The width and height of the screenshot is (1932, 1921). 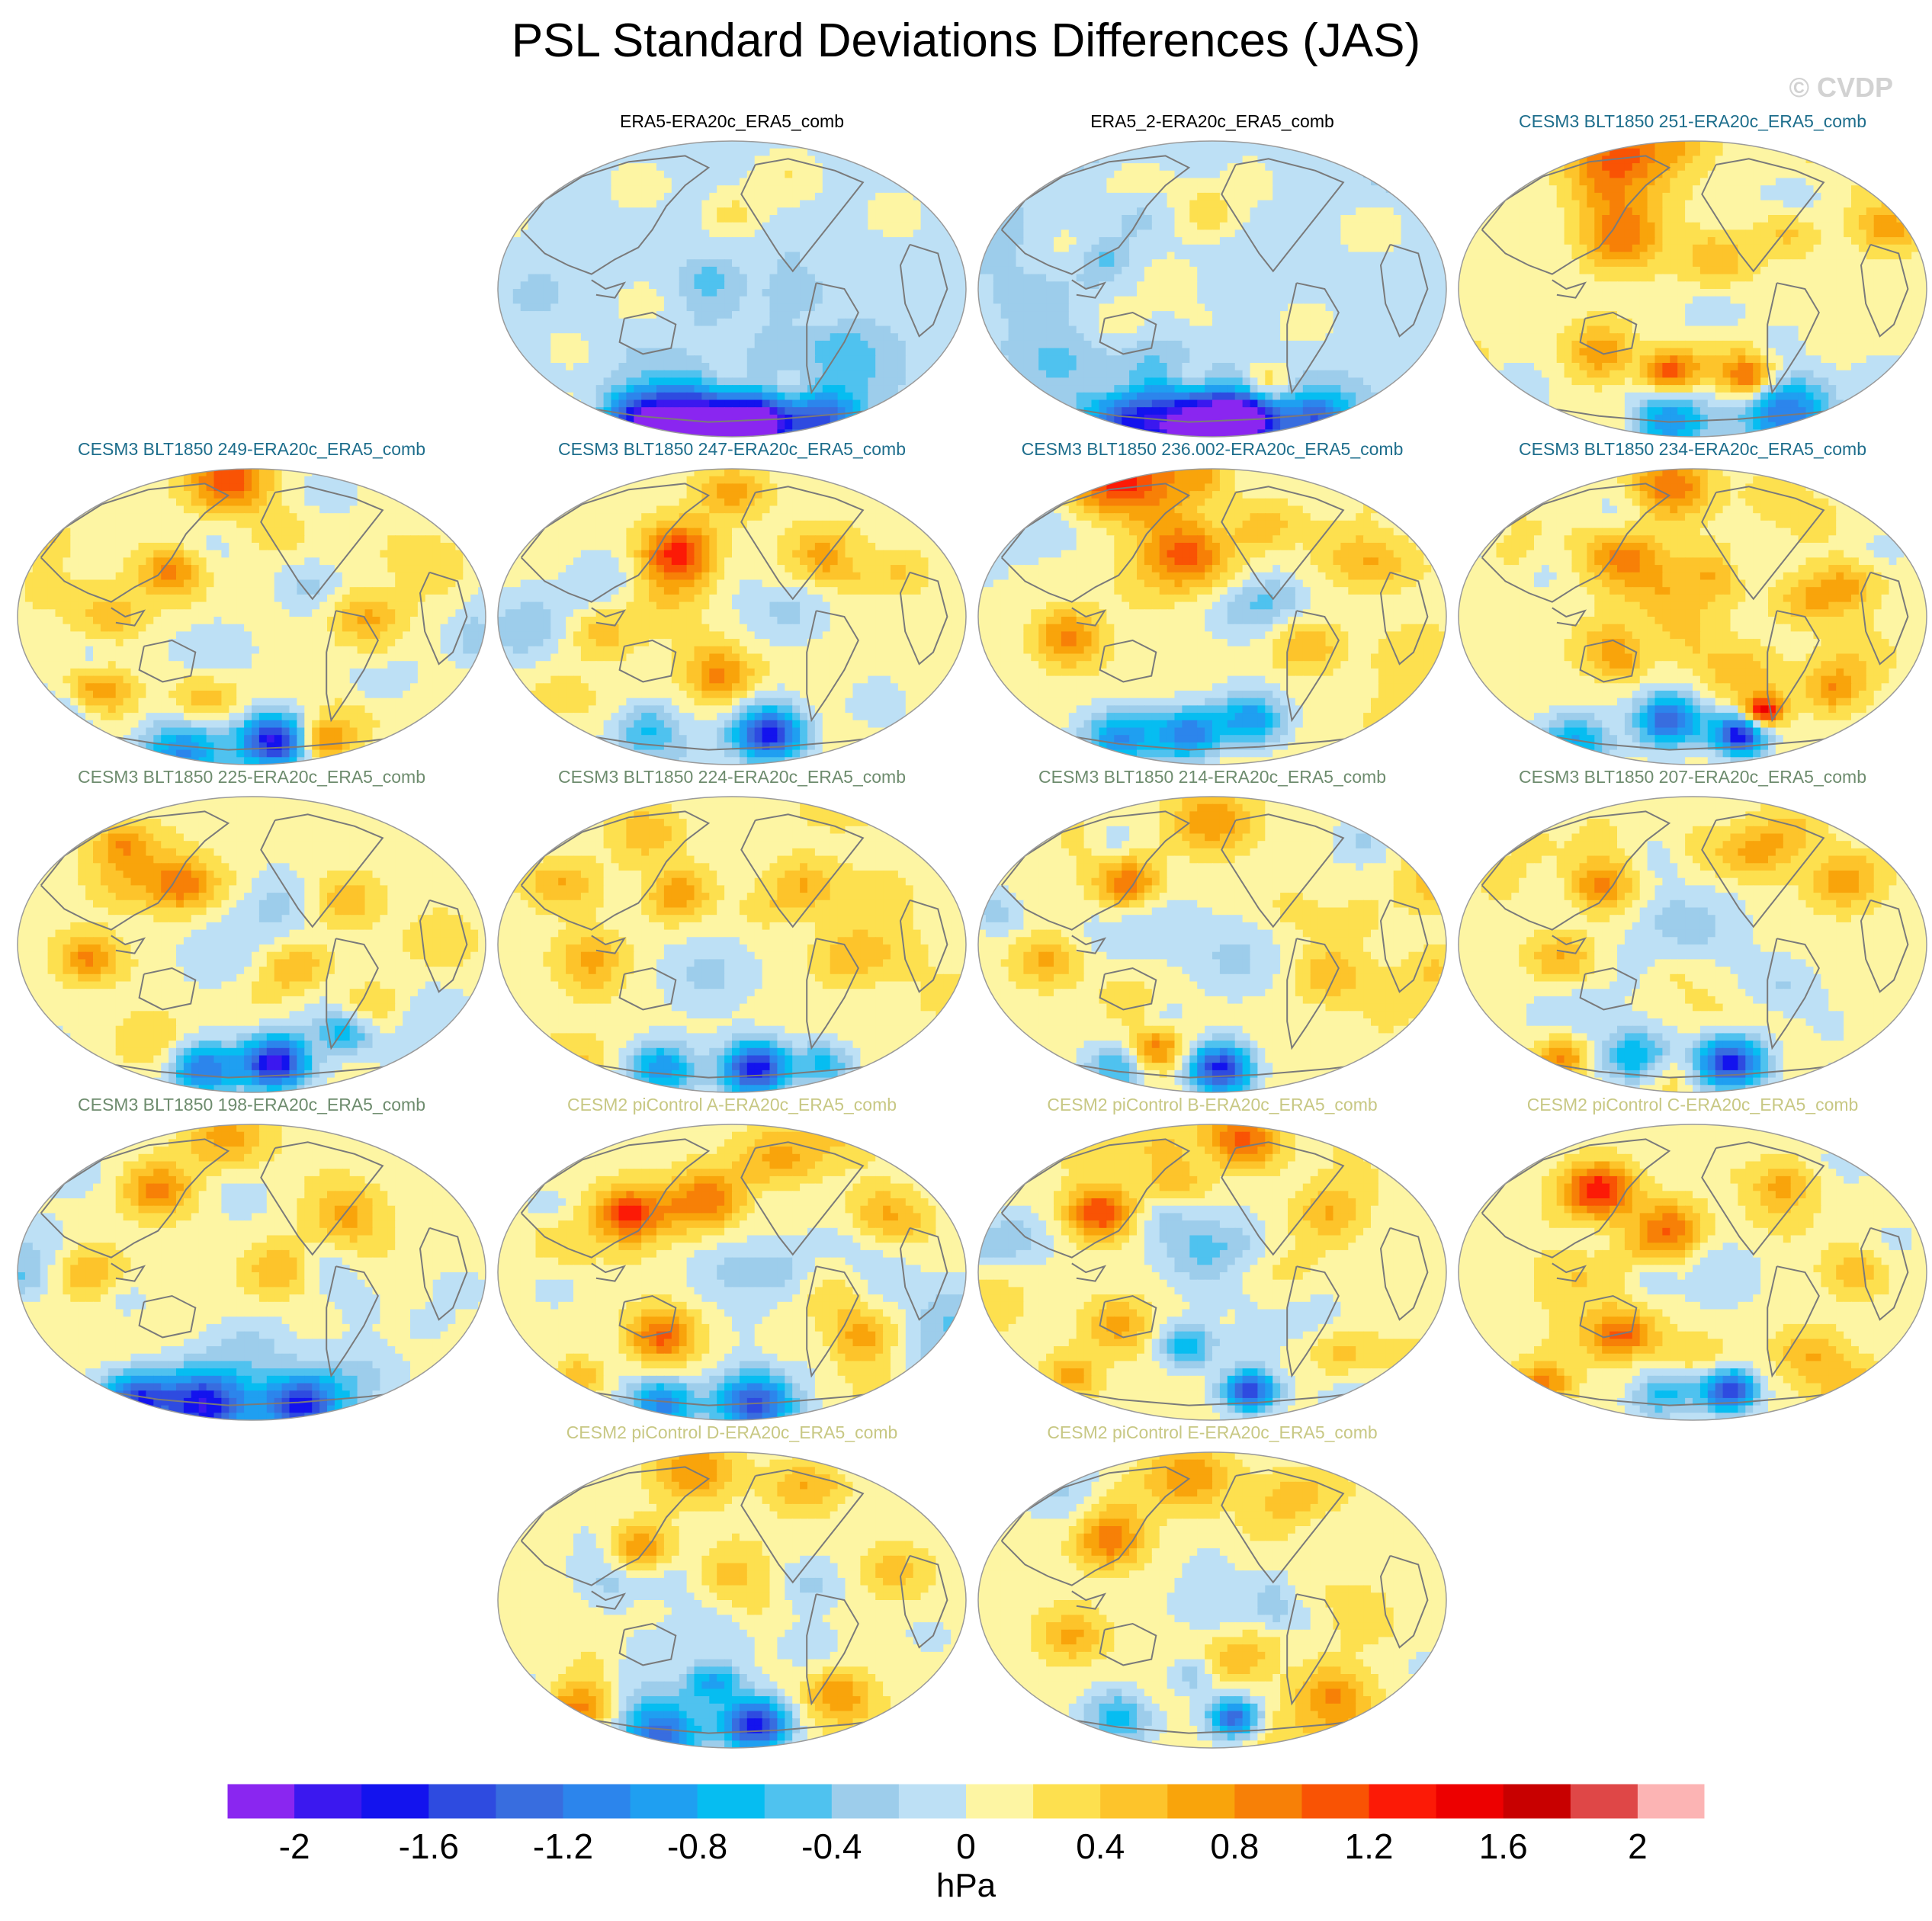 What do you see at coordinates (1101, 1846) in the screenshot?
I see `colorbar-tick-label: 0.4` at bounding box center [1101, 1846].